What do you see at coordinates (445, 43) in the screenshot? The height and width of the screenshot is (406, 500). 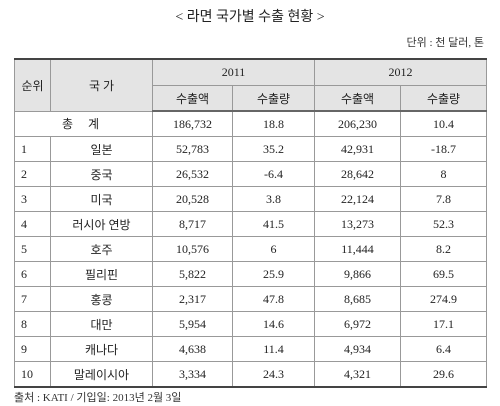 I see `unit-note: 단위 : 천 달러, 톤` at bounding box center [445, 43].